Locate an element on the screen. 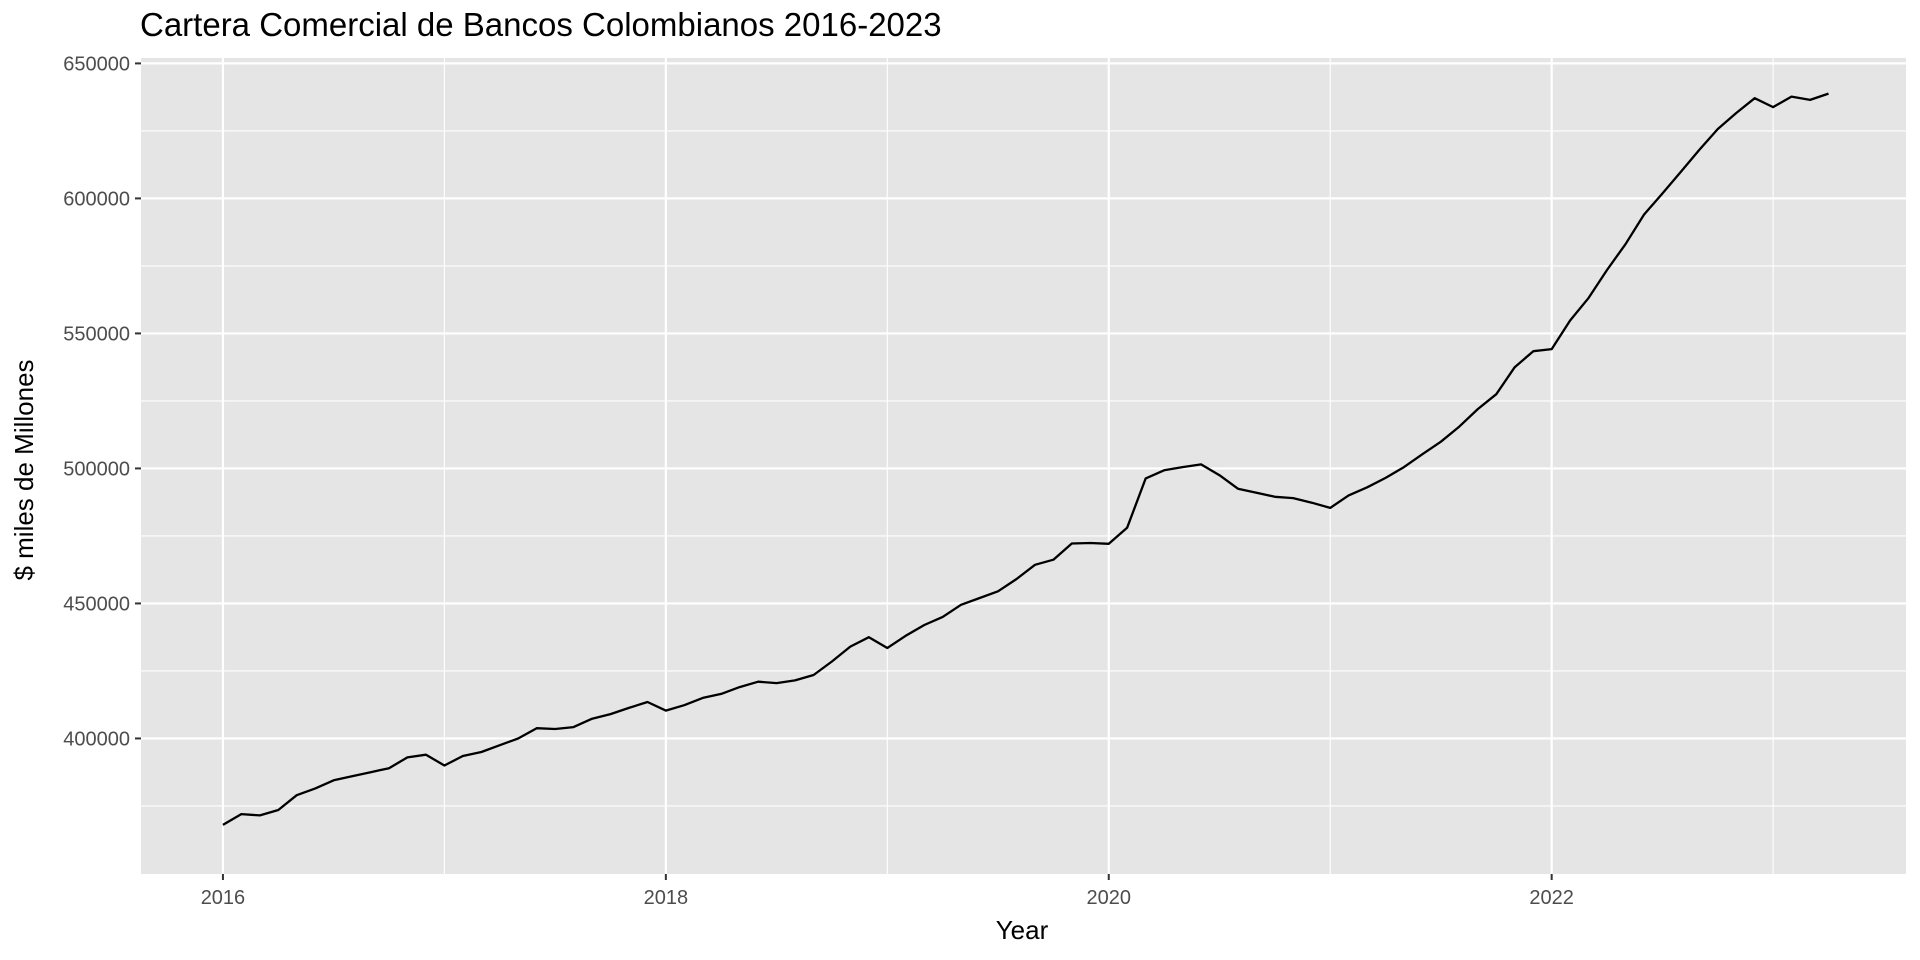  y-tick-label: 550000 is located at coordinates (96, 334).